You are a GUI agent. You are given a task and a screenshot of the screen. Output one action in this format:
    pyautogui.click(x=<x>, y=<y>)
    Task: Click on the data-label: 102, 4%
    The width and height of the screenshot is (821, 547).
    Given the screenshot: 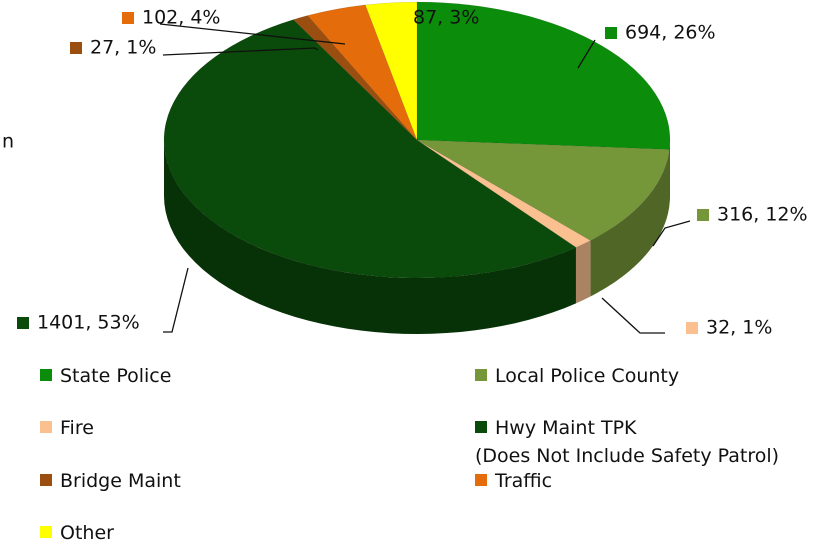 What is the action you would take?
    pyautogui.click(x=181, y=18)
    